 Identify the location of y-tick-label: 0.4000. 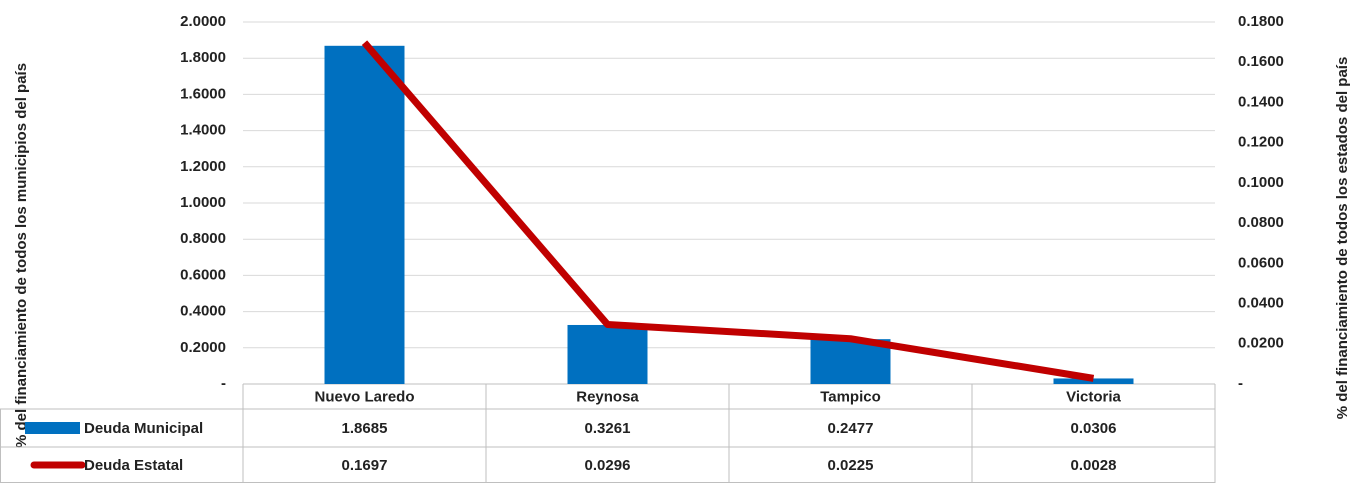
(203, 311).